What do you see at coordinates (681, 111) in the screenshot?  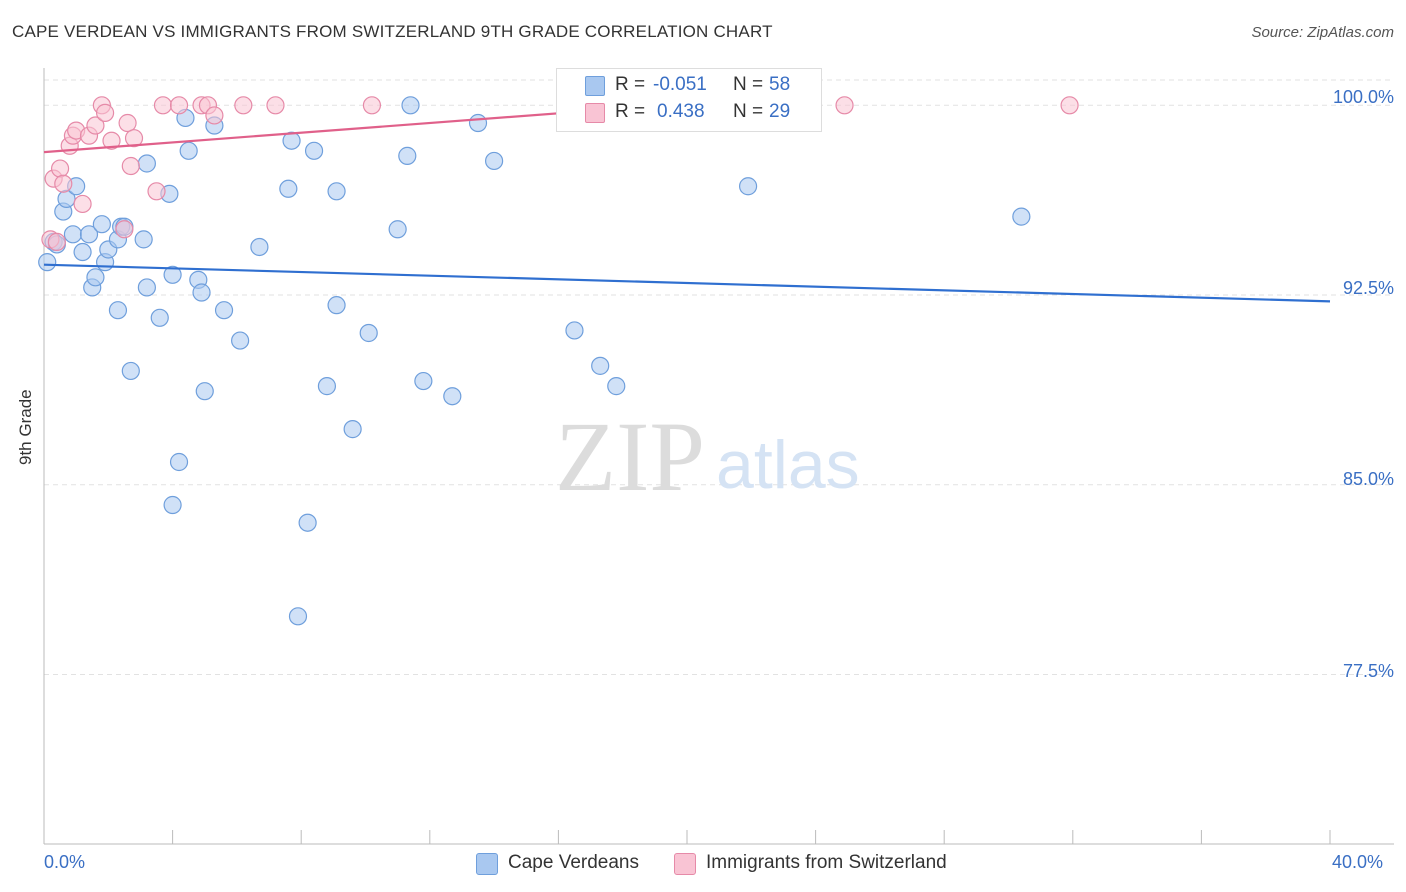 I see `legend-r-value: 0.438` at bounding box center [681, 111].